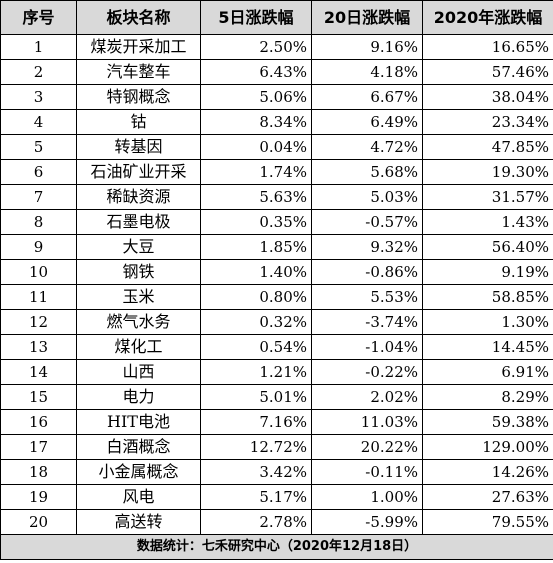 Image resolution: width=553 pixels, height=563 pixels. Describe the element at coordinates (38, 497) in the screenshot. I see `cell-seq: 19` at that location.